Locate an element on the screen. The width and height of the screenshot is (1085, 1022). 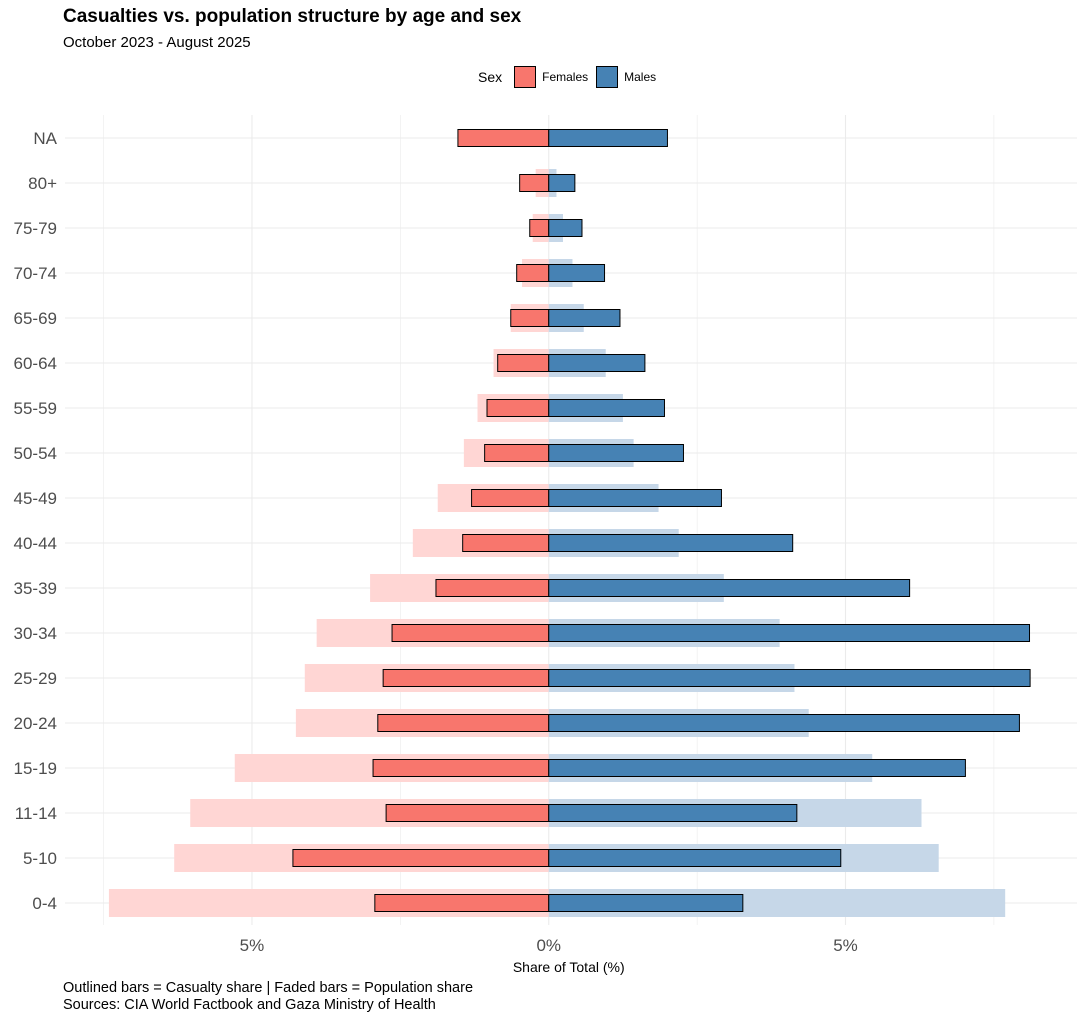
y-tick-label: 65-69 is located at coordinates (35, 318).